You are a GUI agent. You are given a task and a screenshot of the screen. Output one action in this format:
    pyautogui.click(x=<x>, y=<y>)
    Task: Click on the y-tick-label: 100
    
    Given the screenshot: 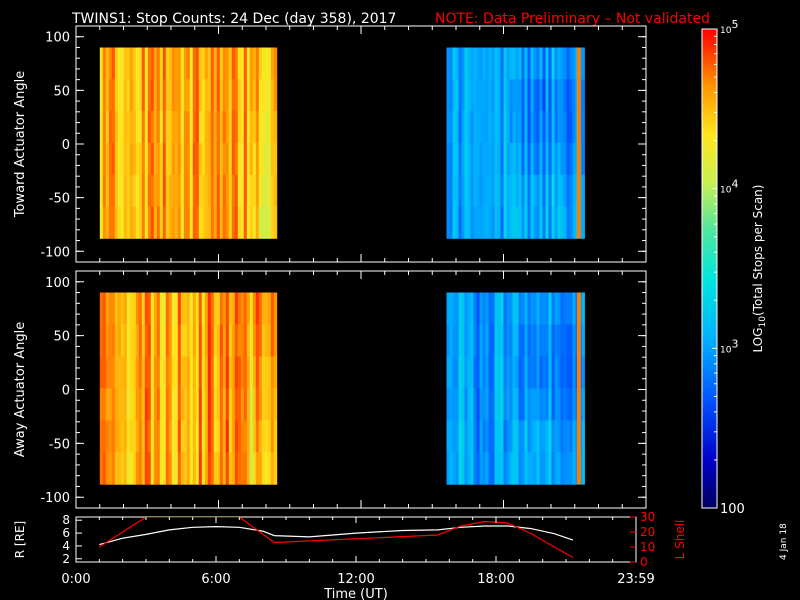 What is the action you would take?
    pyautogui.click(x=57, y=38)
    